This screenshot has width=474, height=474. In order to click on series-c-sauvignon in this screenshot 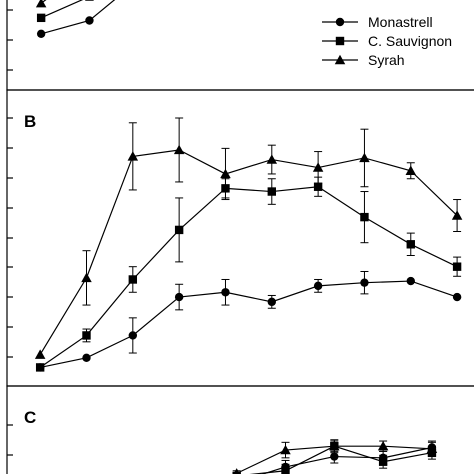, I will do `click(65, 11)`.